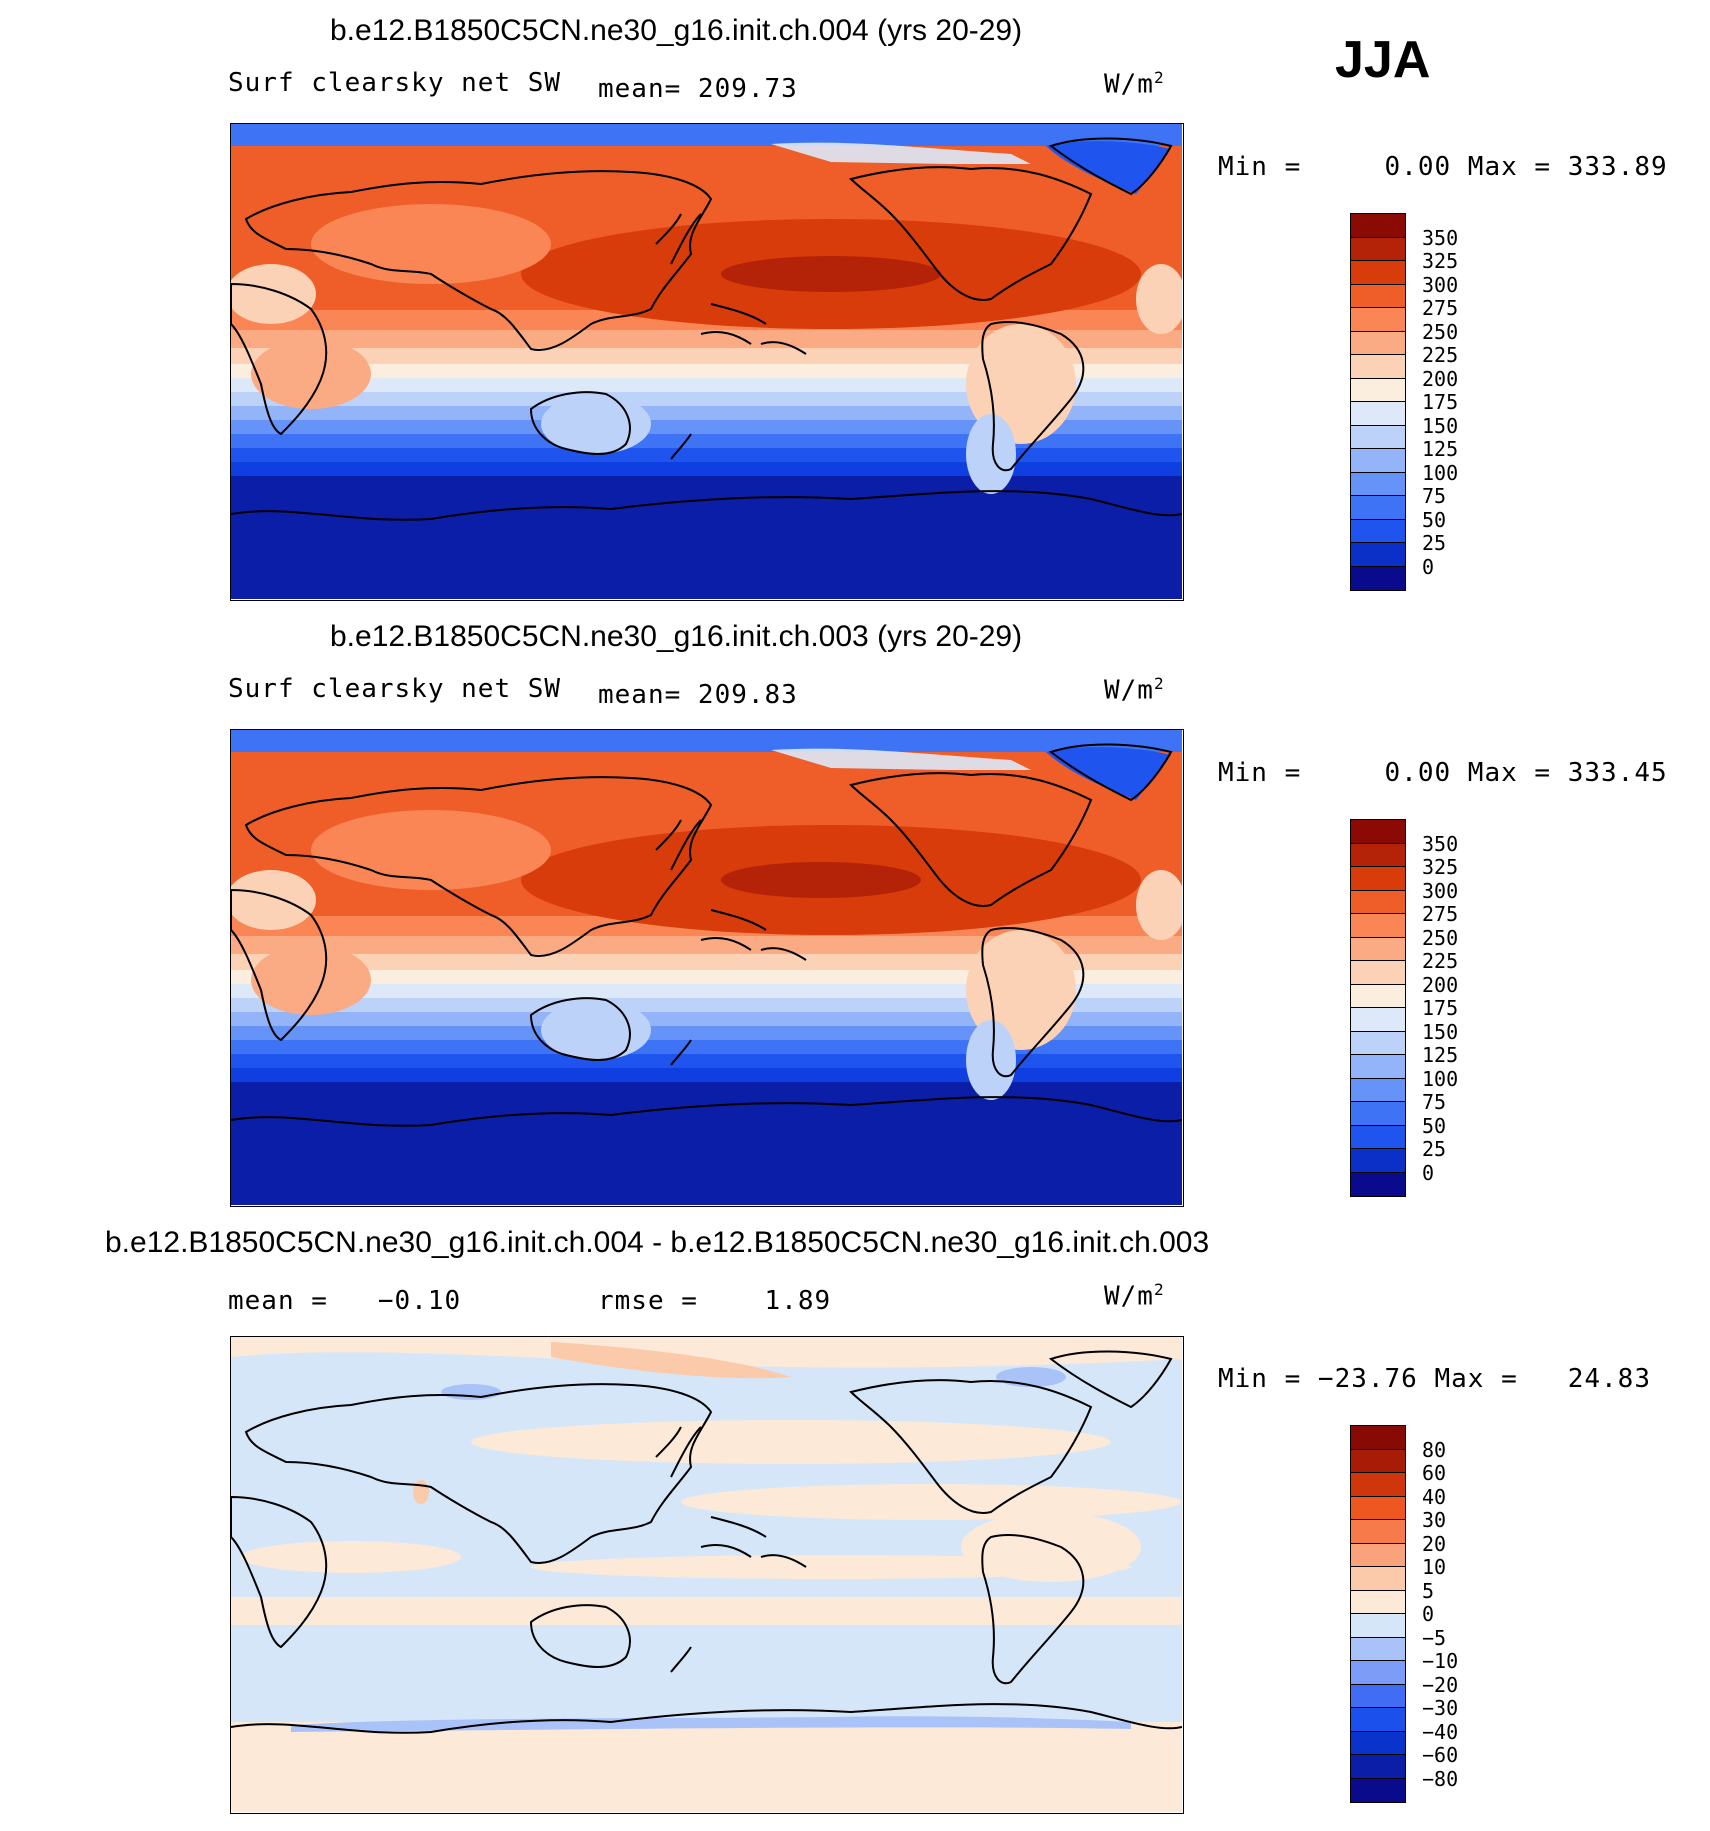 The width and height of the screenshot is (1710, 1831). Describe the element at coordinates (1434, 1638) in the screenshot. I see `colorbar-label: −5` at that location.